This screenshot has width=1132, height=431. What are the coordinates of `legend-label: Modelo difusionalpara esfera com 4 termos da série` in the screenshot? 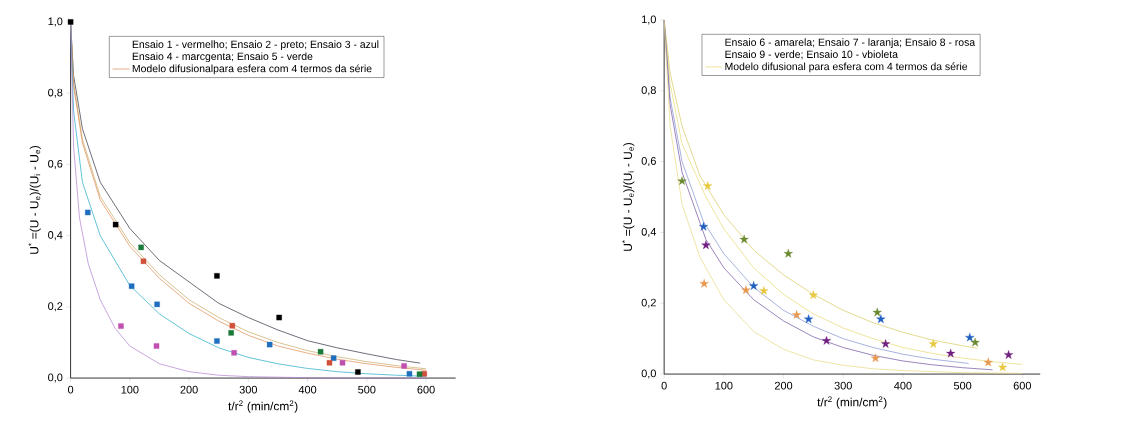 It's located at (252, 69).